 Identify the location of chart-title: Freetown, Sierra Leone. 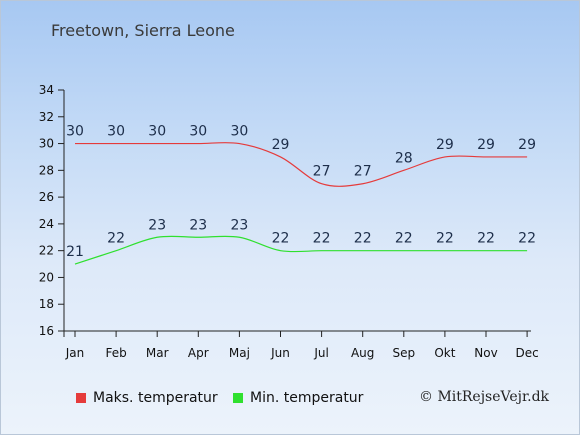
(143, 30).